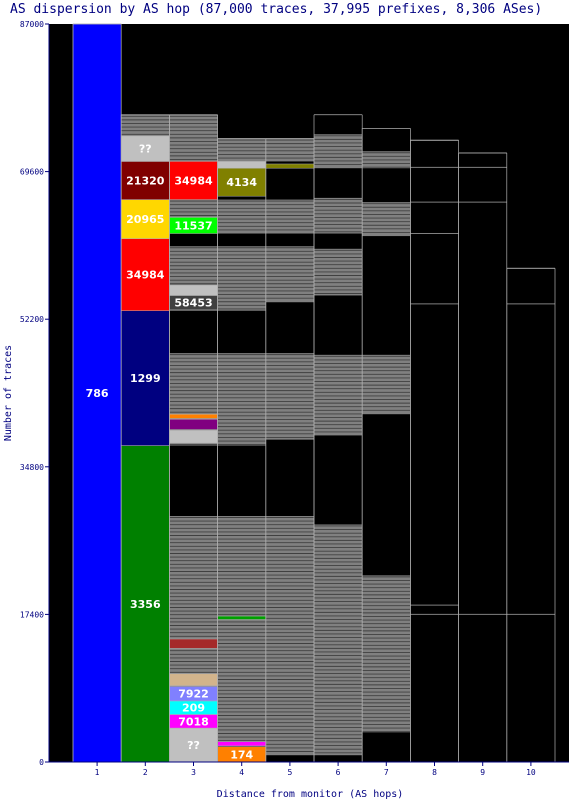 Image resolution: width=573 pixels, height=800 pixels. What do you see at coordinates (32, 24) in the screenshot?
I see `y-tick-label: 87000` at bounding box center [32, 24].